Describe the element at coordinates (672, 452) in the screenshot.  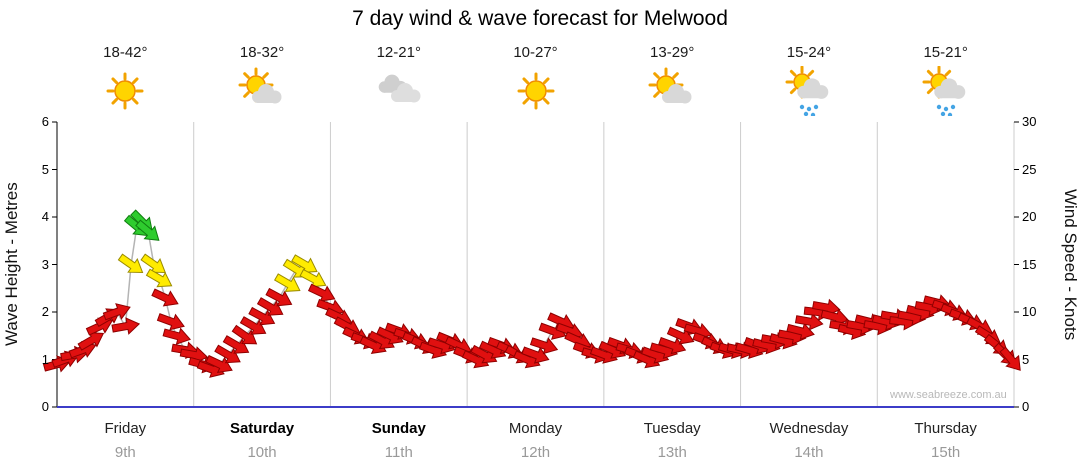
I see `day-date-label: 13th` at that location.